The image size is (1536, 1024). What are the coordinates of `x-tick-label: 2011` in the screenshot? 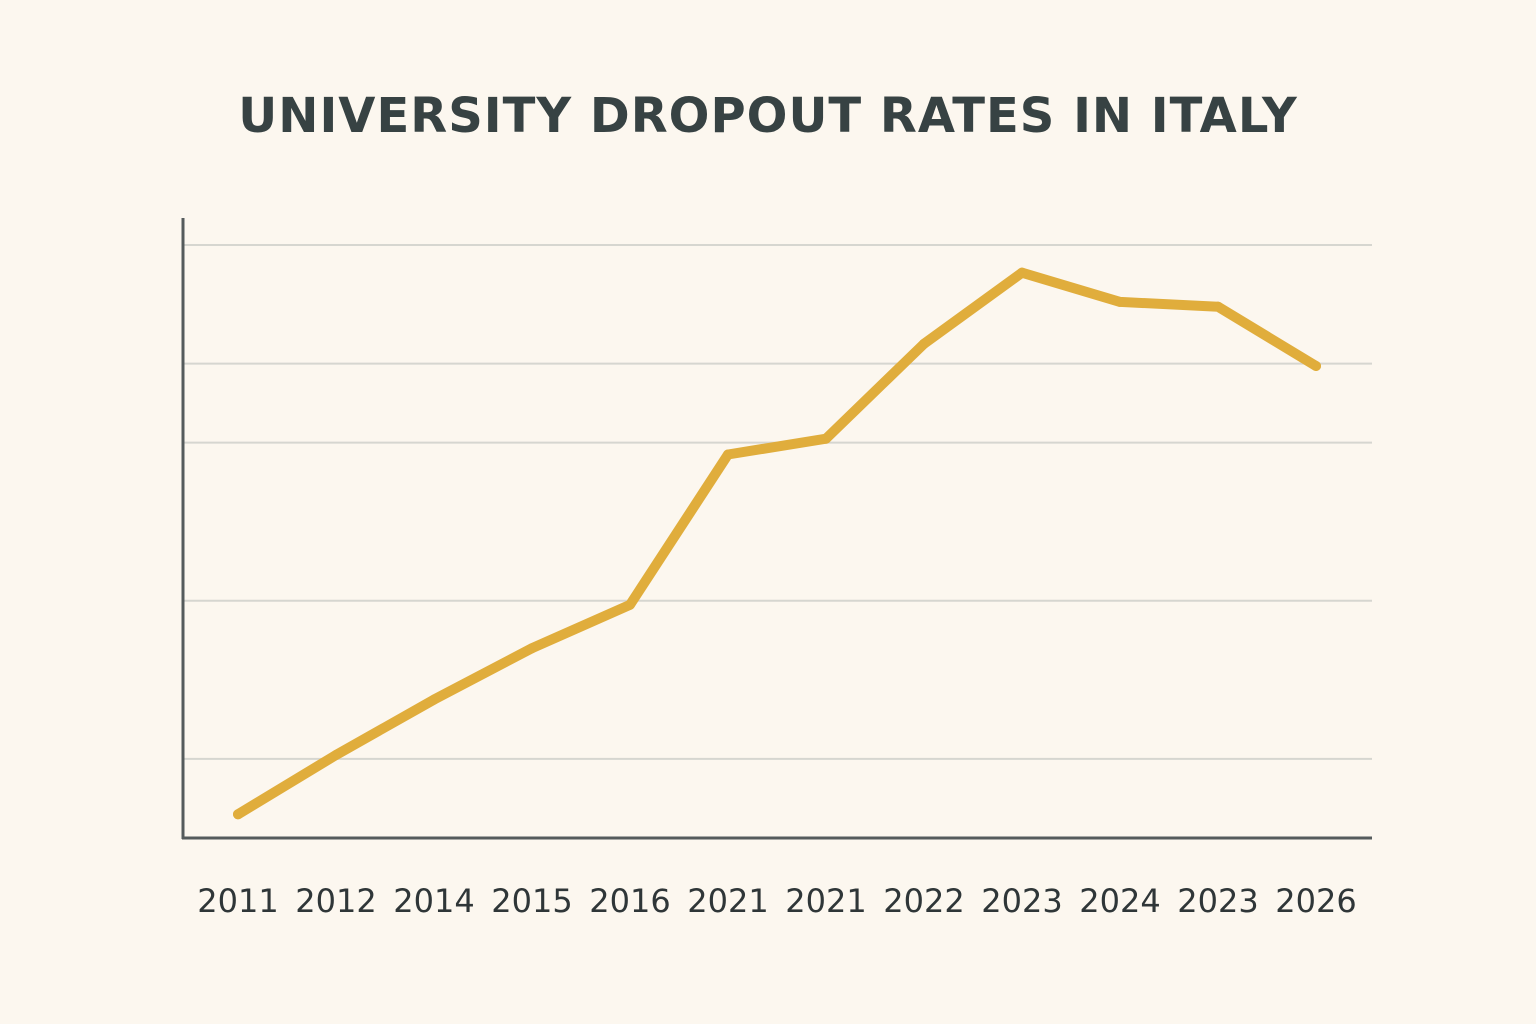 It's located at (237, 901).